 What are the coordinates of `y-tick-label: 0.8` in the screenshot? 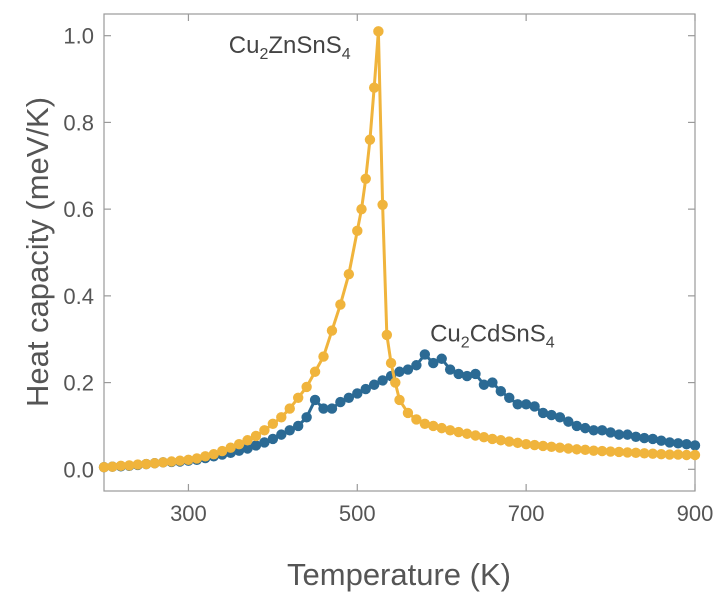 It's located at (78, 122).